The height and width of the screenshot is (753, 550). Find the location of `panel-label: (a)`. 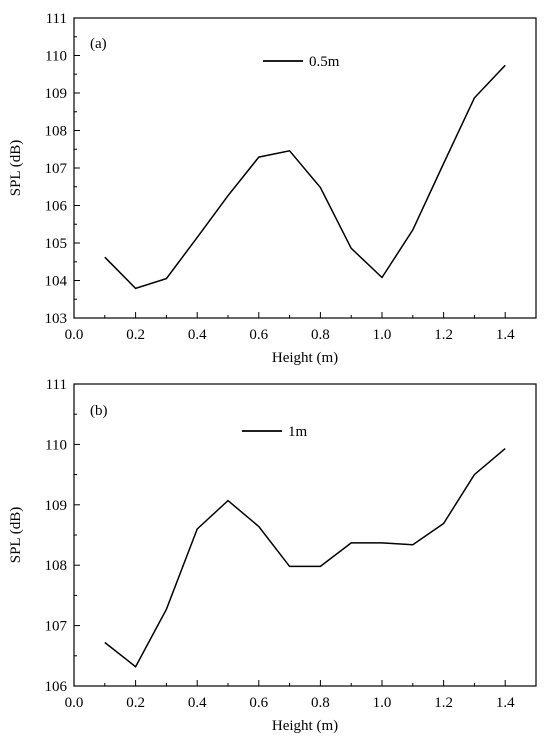

panel-label: (a) is located at coordinates (98, 44).